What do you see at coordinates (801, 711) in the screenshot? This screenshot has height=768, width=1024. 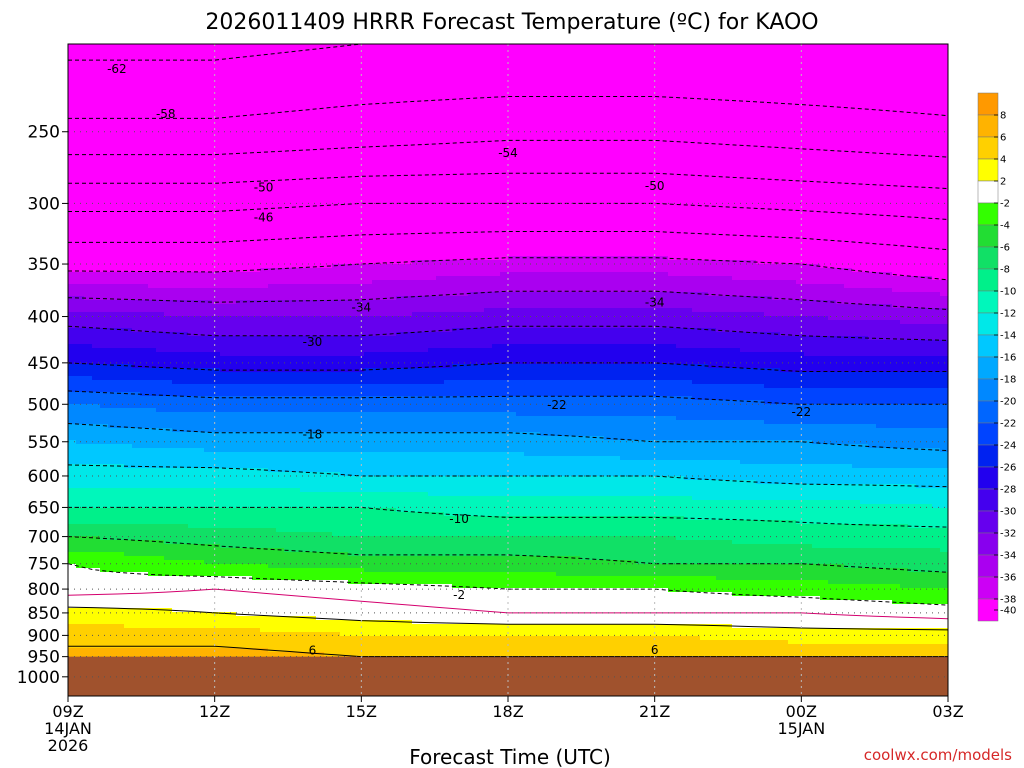 I see `x-tick-label: 00Z` at bounding box center [801, 711].